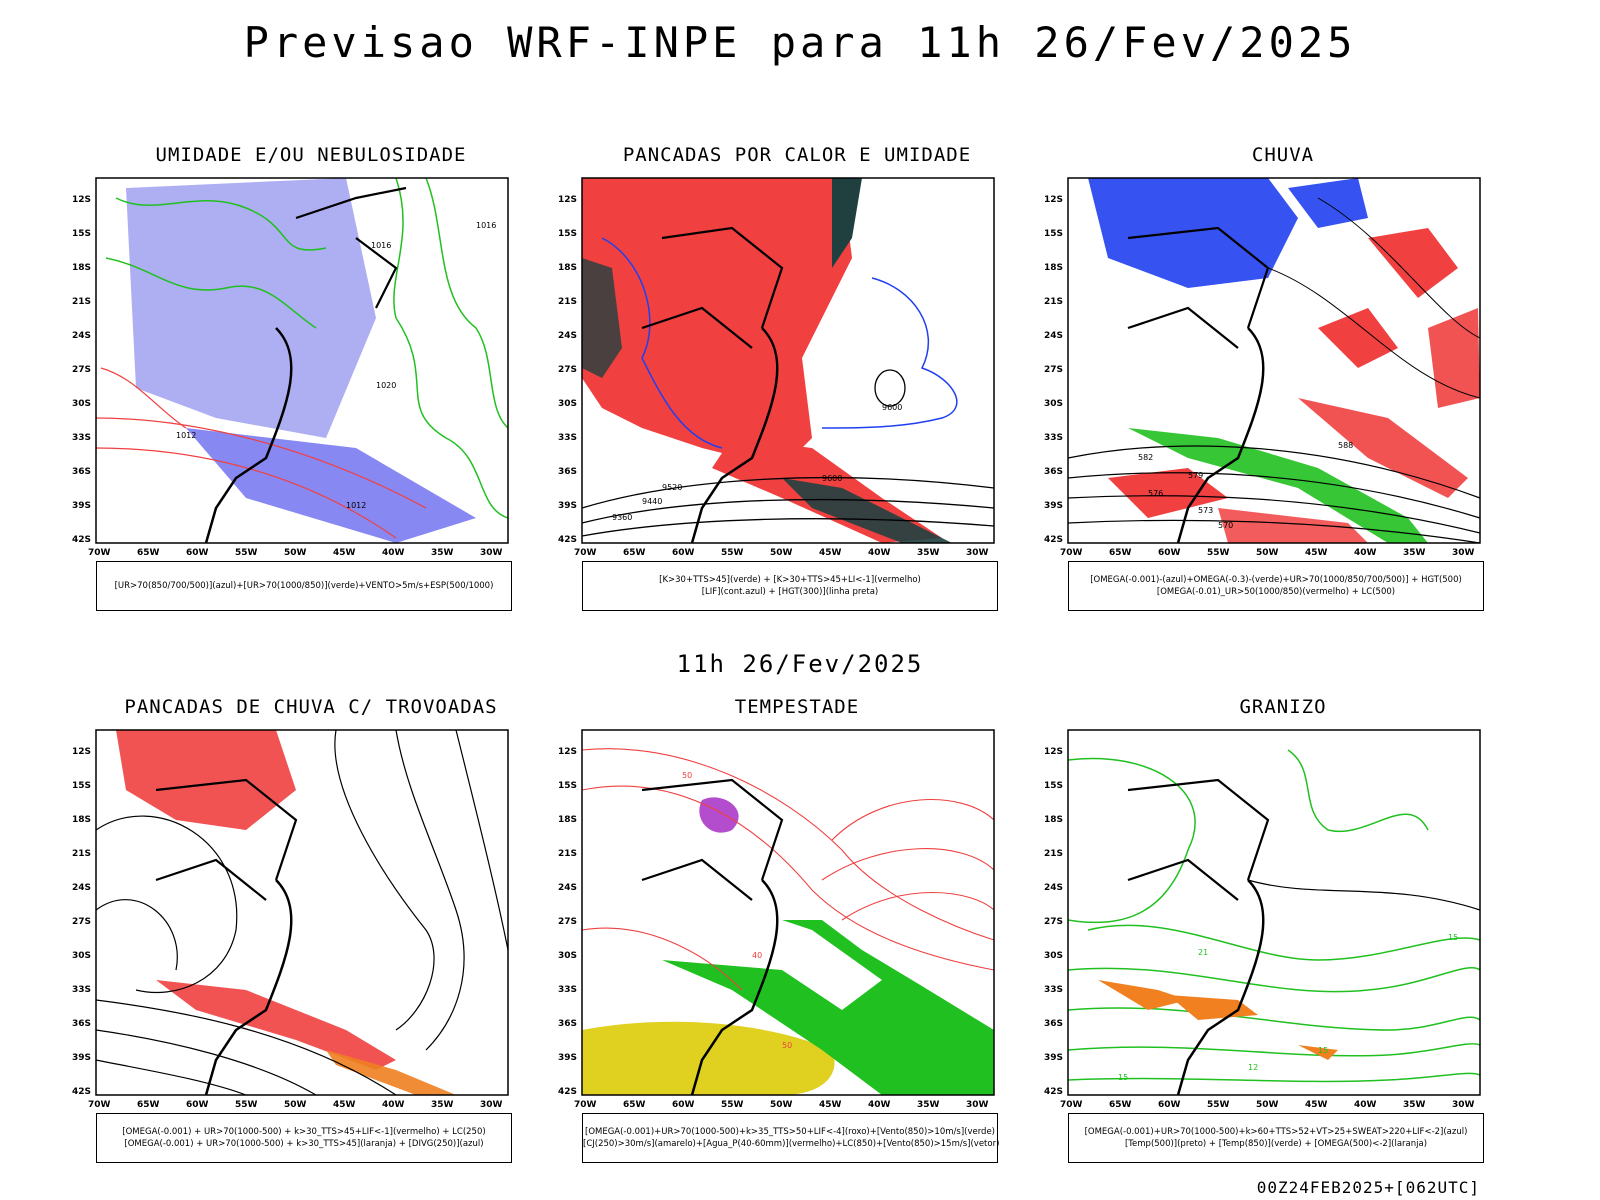  What do you see at coordinates (1195, 475) in the screenshot?
I see `svg-text: 579` at bounding box center [1195, 475].